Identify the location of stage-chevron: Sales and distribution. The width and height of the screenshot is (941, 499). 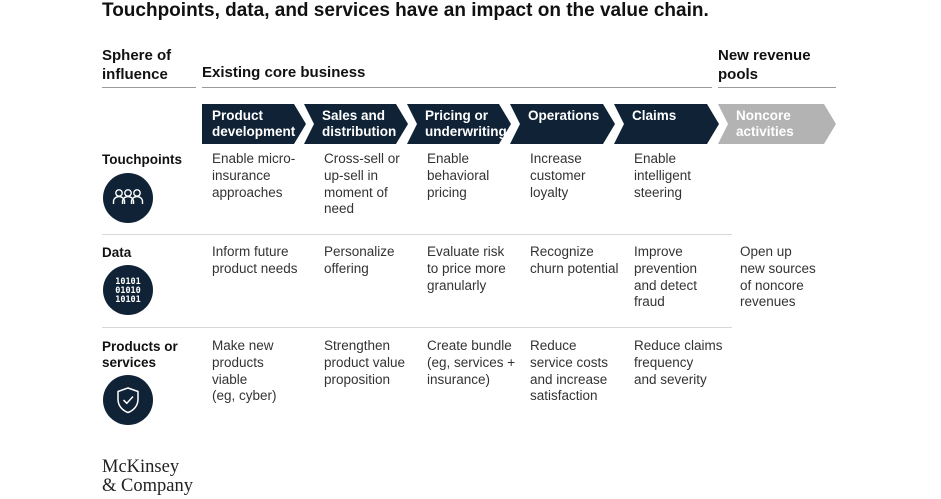
(356, 124).